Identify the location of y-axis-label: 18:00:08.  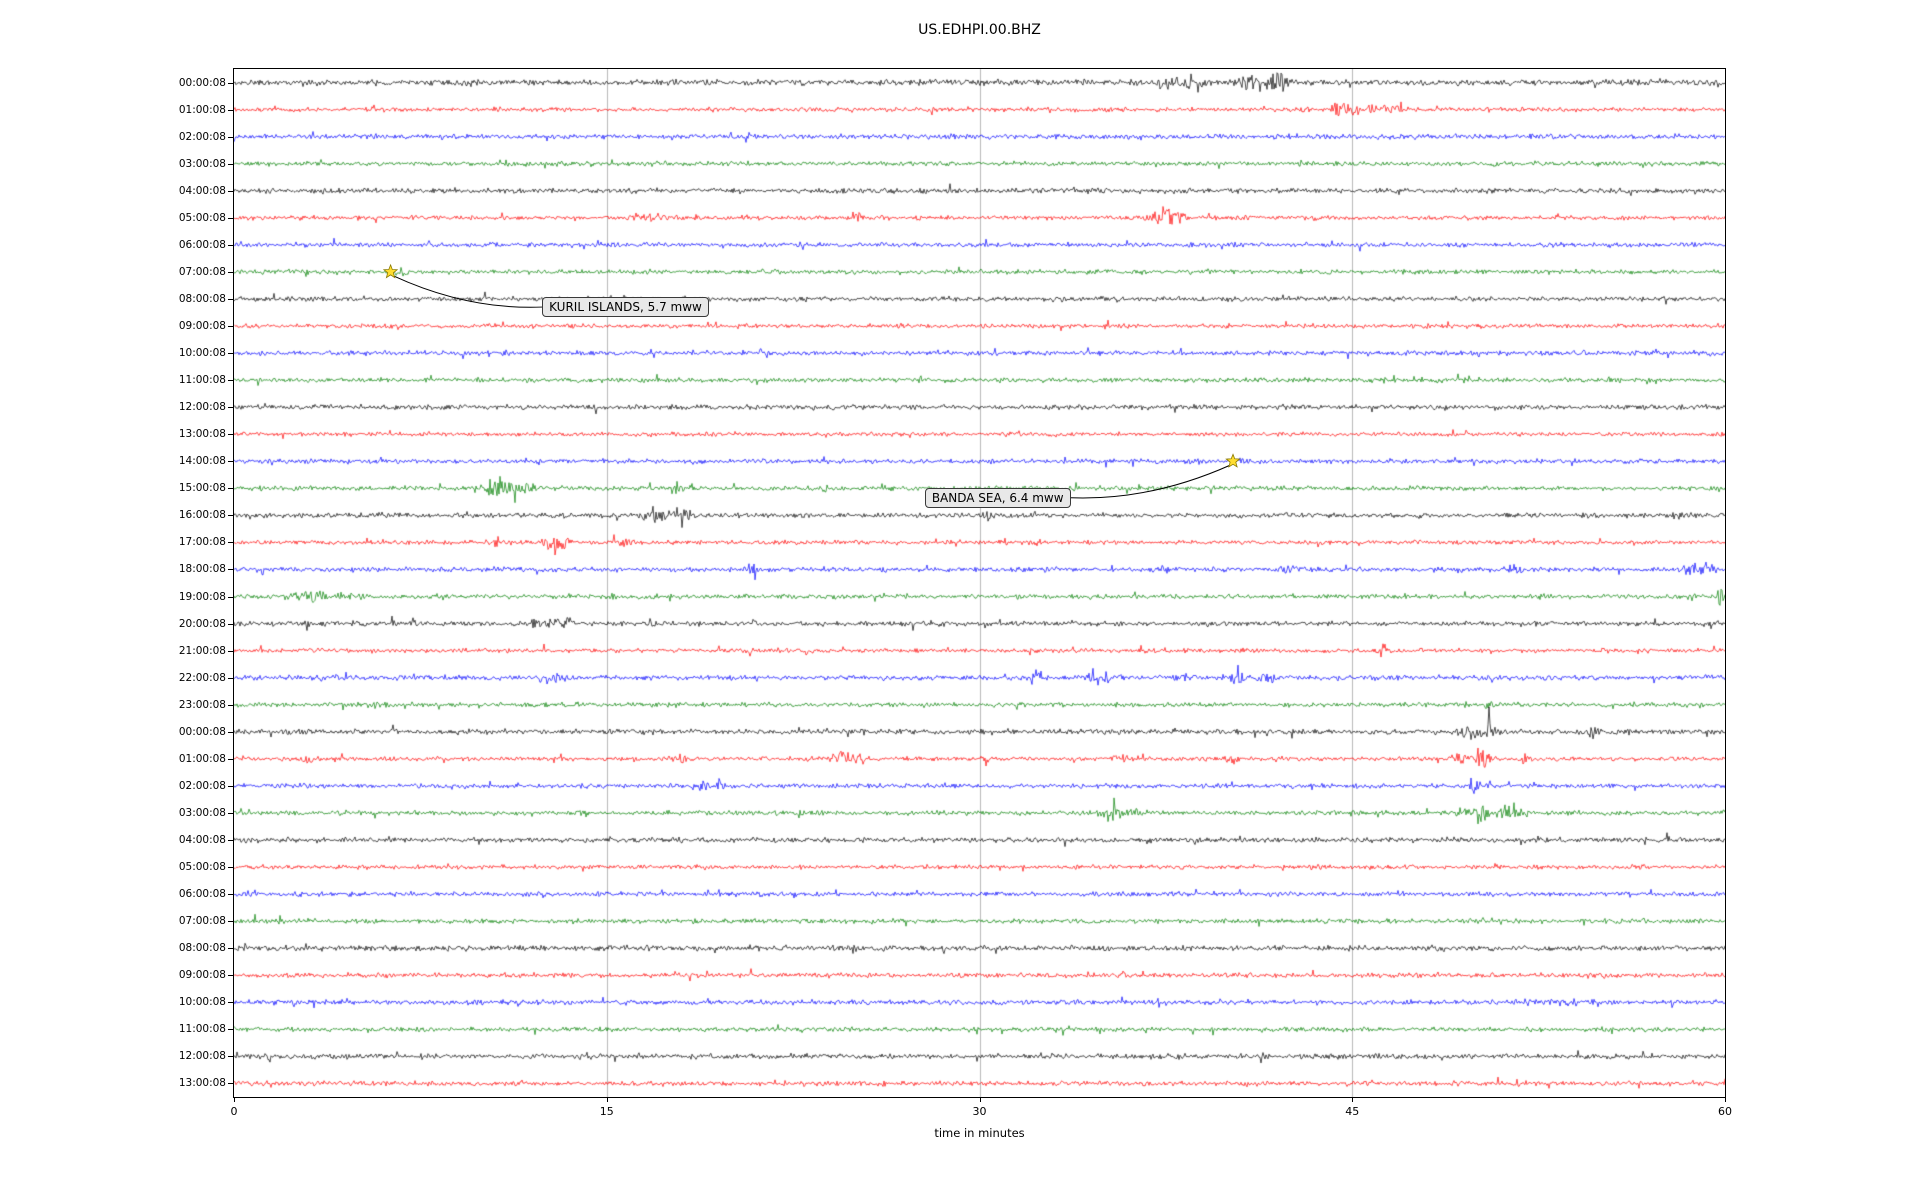
(202, 569).